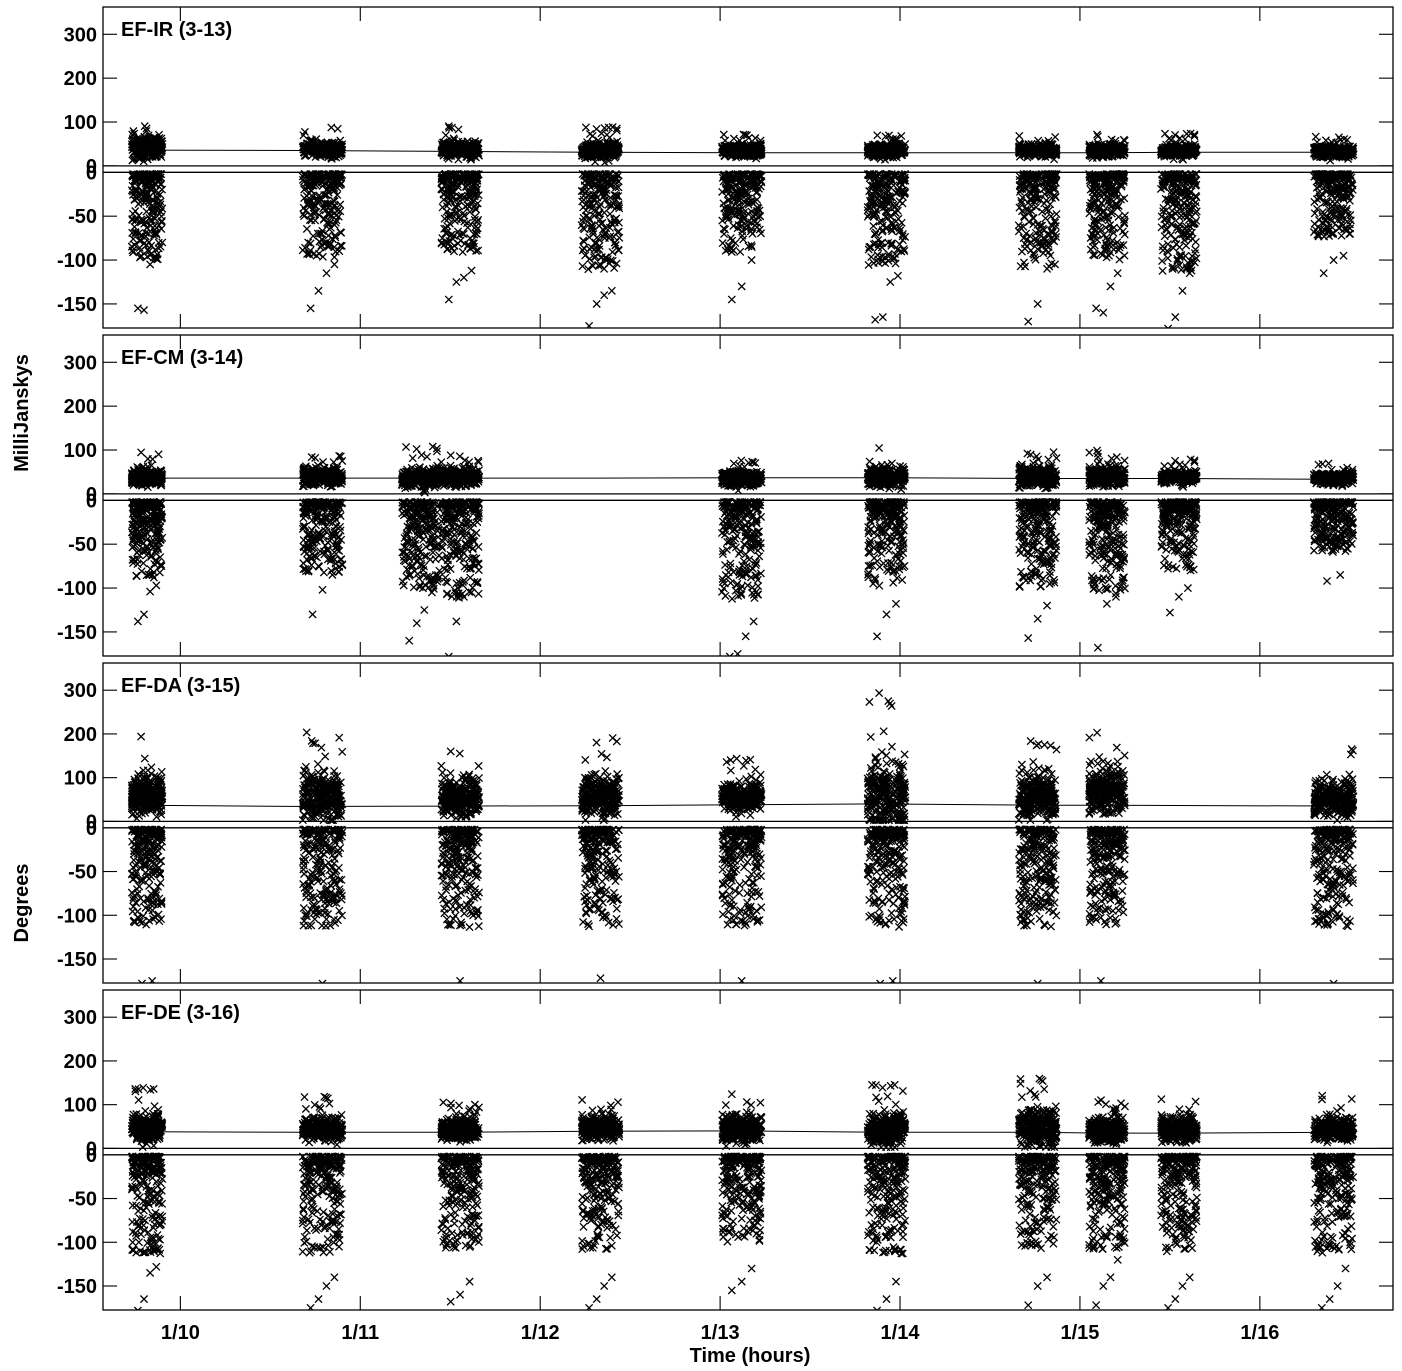 The width and height of the screenshot is (1402, 1371). What do you see at coordinates (176, 30) in the screenshot?
I see `panel-title: EF-IR (3-13)` at bounding box center [176, 30].